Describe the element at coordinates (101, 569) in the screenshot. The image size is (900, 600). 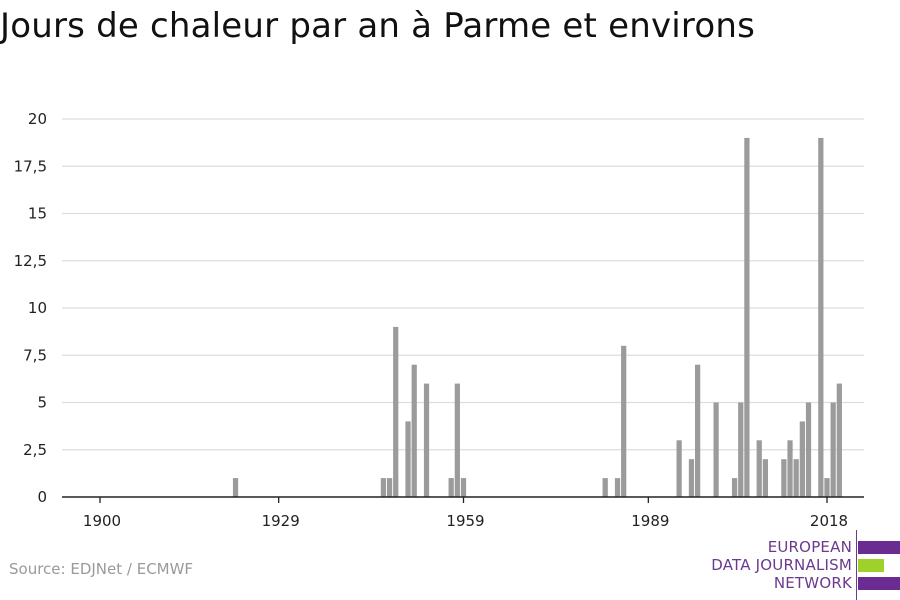
I see `source-note: Source: EDJNet / ECMWF` at that location.